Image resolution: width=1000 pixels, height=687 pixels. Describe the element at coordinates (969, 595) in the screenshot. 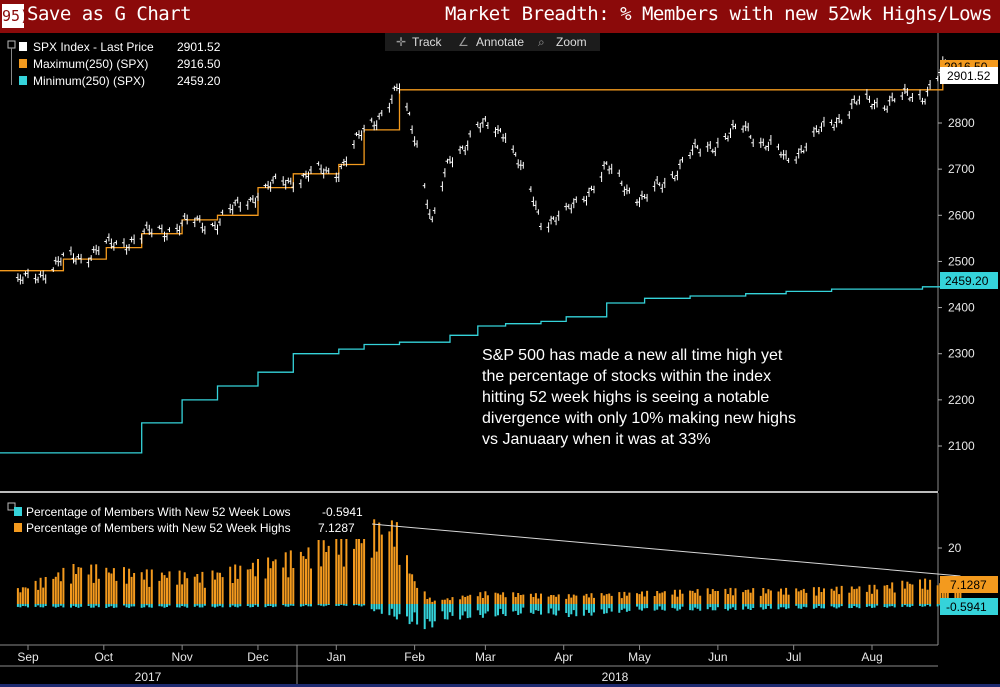

I see `lower-price-tags: 7.1287 -0.5941` at that location.